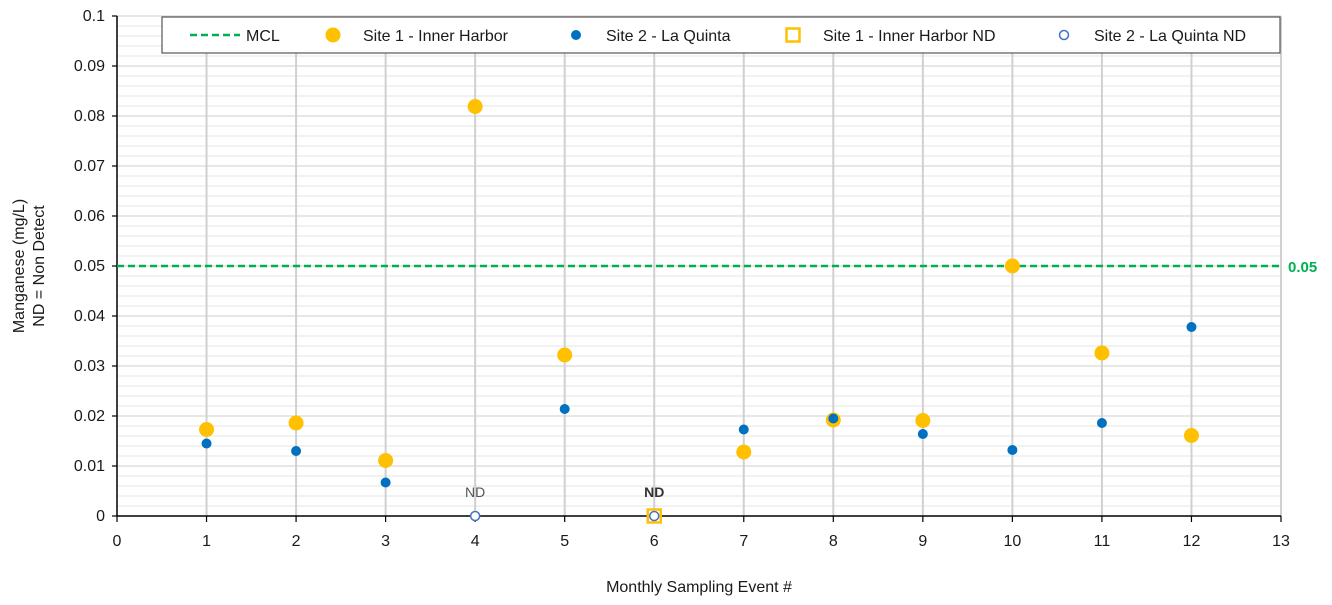  Describe the element at coordinates (1192, 541) in the screenshot. I see `x-tick-label: 12` at that location.